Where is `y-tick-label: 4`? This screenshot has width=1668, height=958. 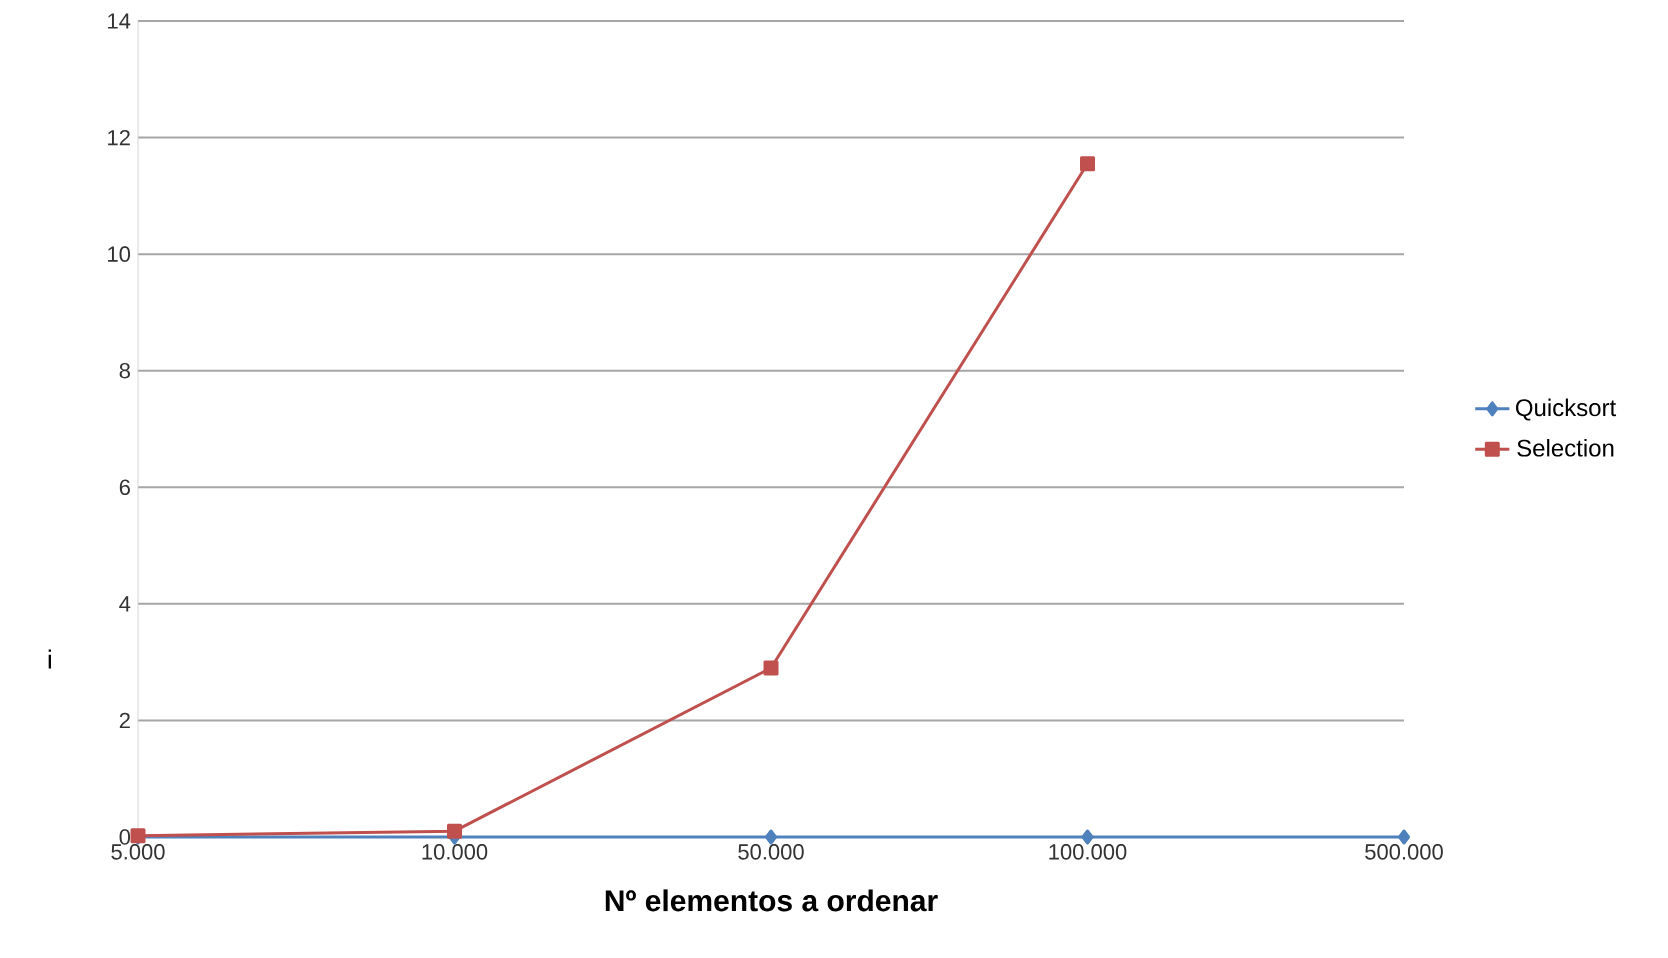 y-tick-label: 4 is located at coordinates (125, 604).